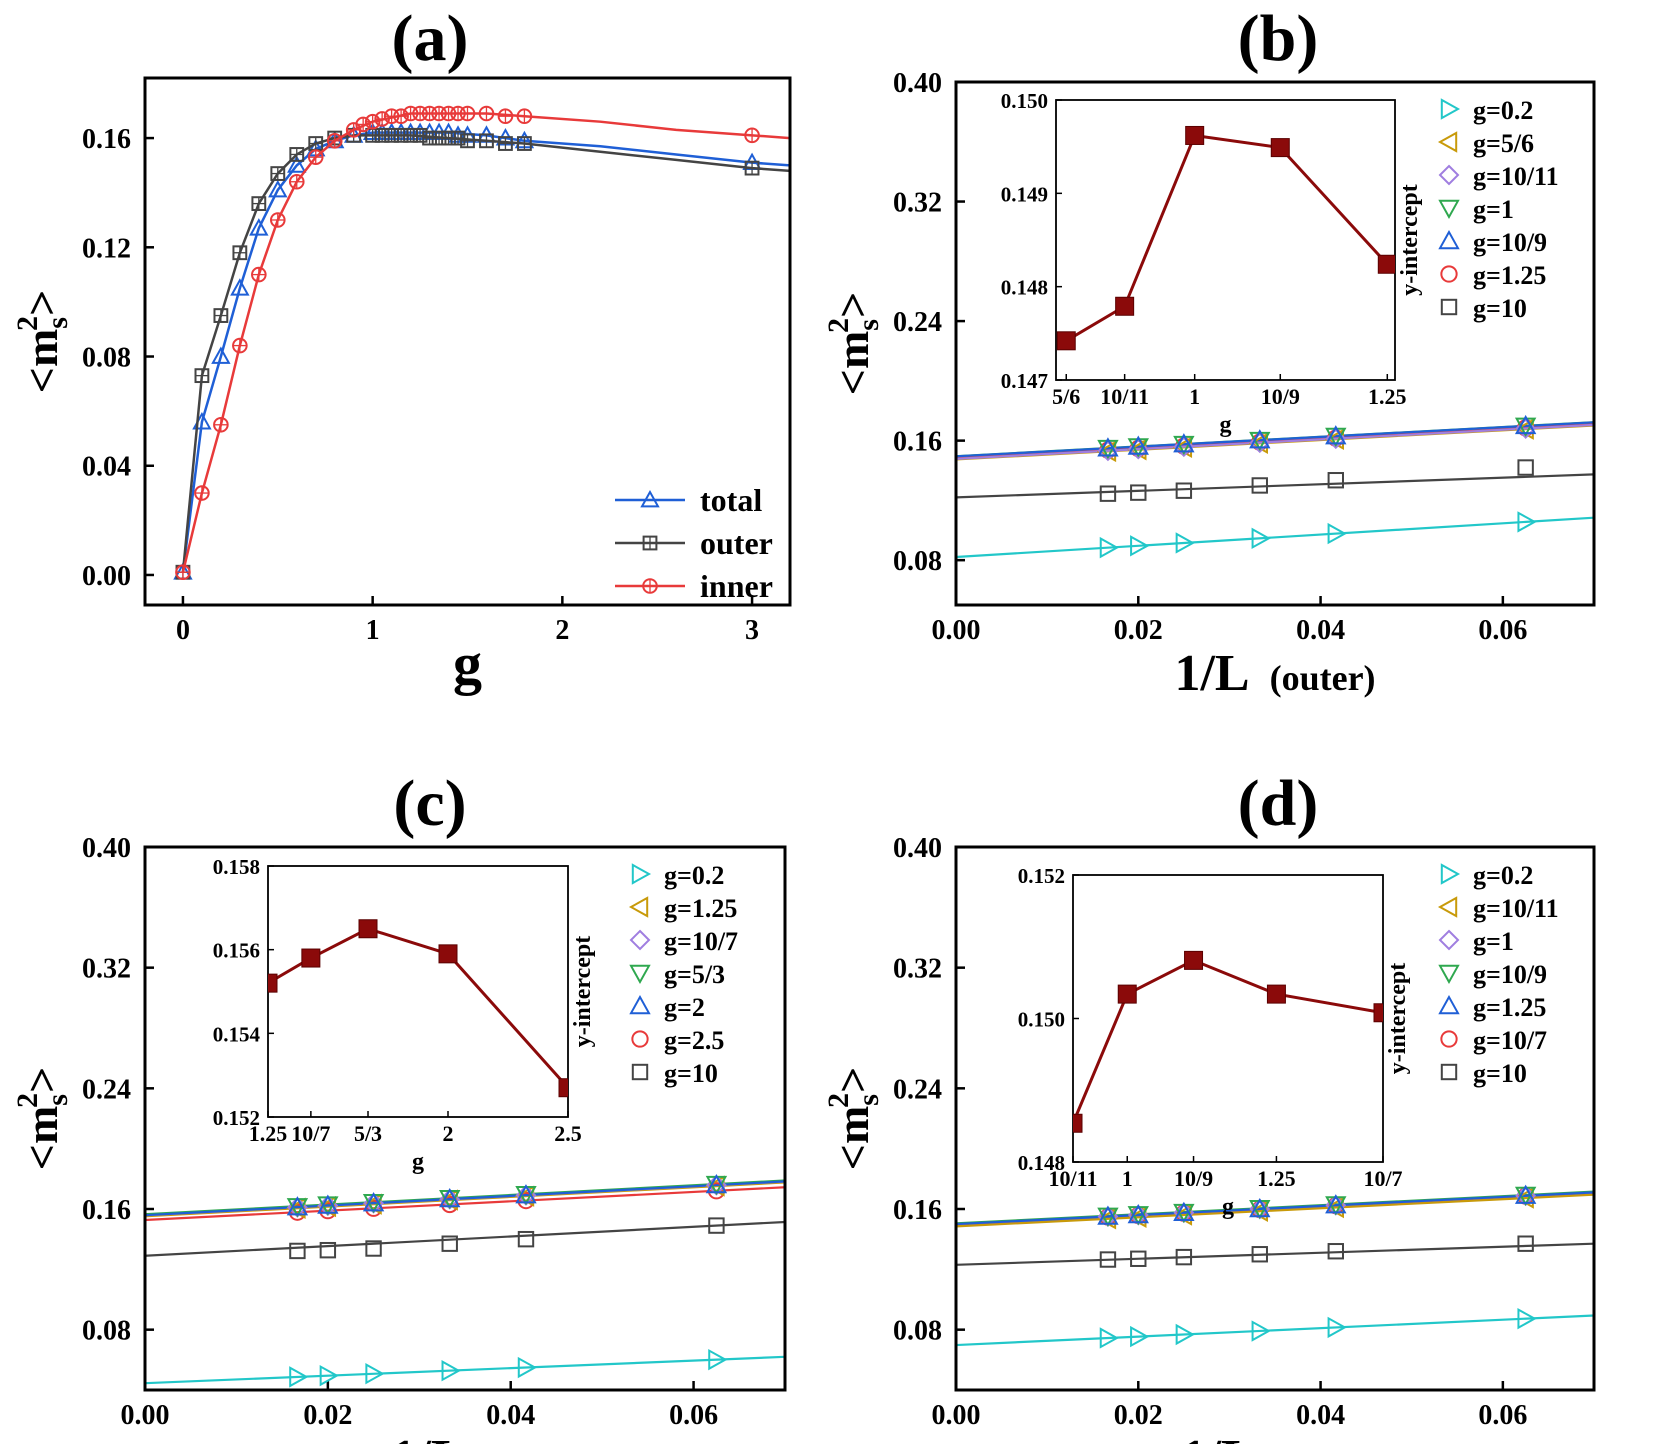  I want to click on inset-y-tick-label: 0.148, so click(1041, 1163).